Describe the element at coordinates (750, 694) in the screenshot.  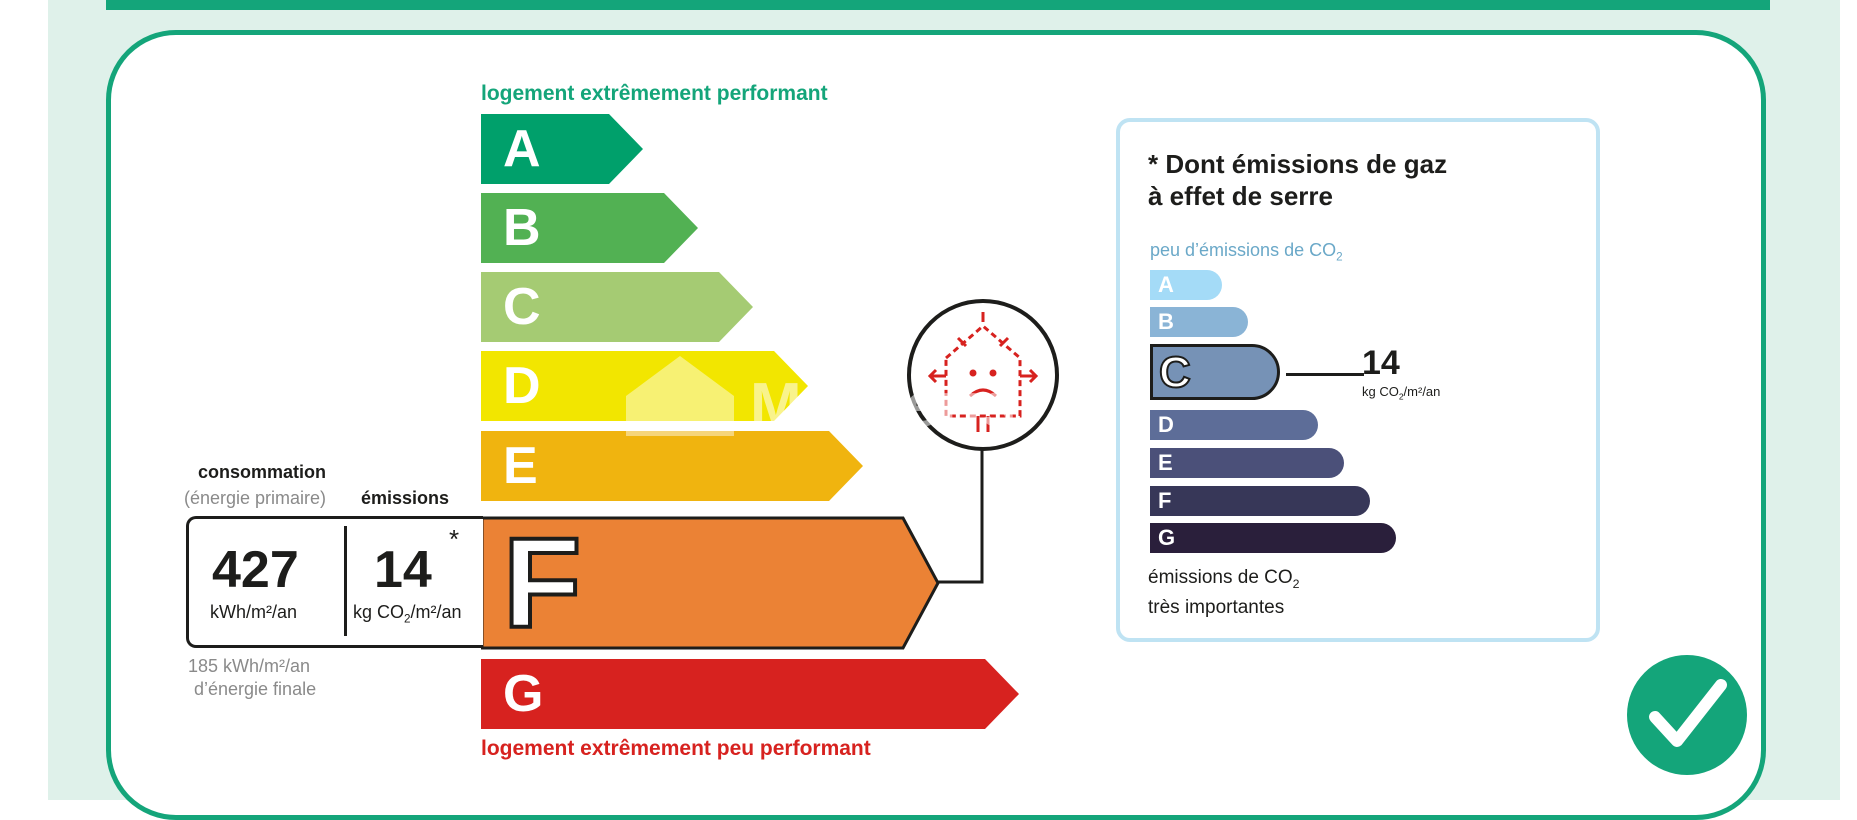
I see `dpe-bar-g: G` at that location.